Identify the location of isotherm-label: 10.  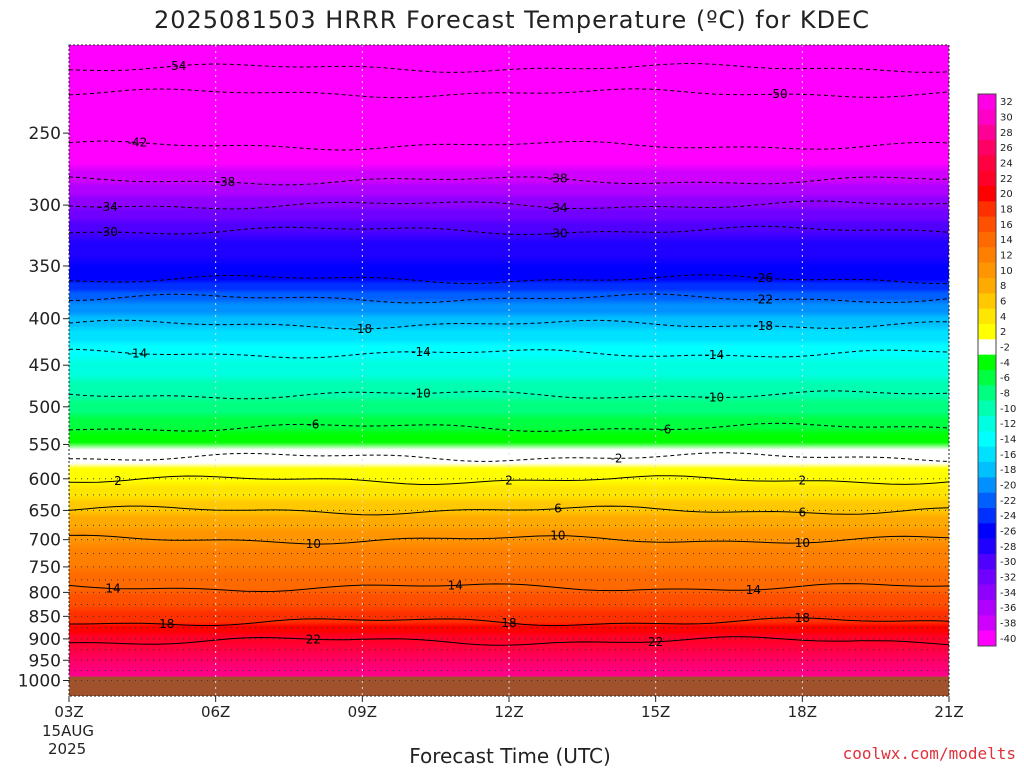
(802, 543).